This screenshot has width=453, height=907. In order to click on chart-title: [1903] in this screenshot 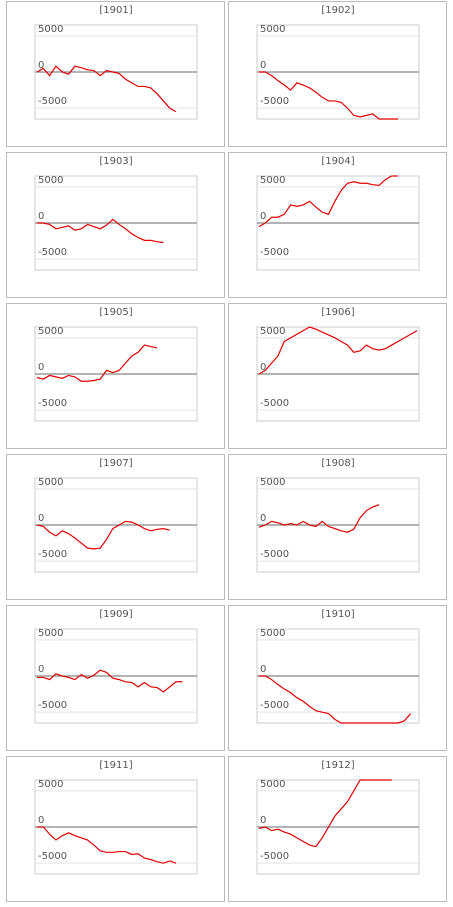, I will do `click(115, 161)`.